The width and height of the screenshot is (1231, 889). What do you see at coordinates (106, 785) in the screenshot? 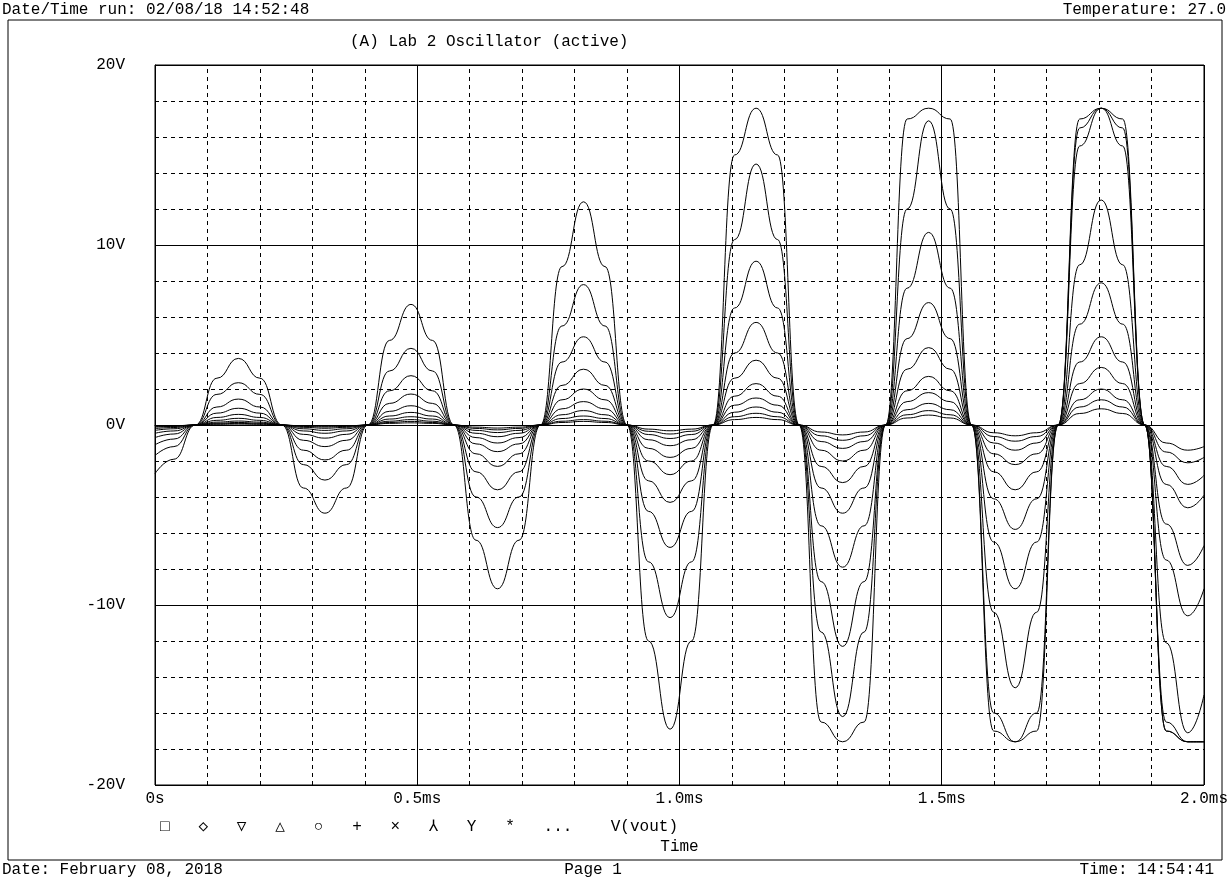
I see `y-tick-label: -20V` at bounding box center [106, 785].